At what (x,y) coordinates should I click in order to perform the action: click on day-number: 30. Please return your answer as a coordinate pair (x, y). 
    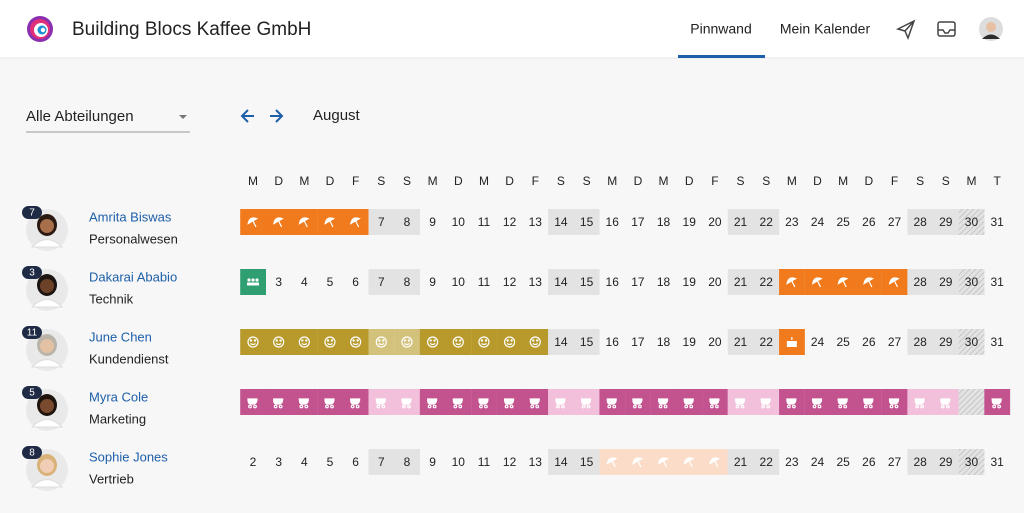
    Looking at the image, I should click on (972, 462).